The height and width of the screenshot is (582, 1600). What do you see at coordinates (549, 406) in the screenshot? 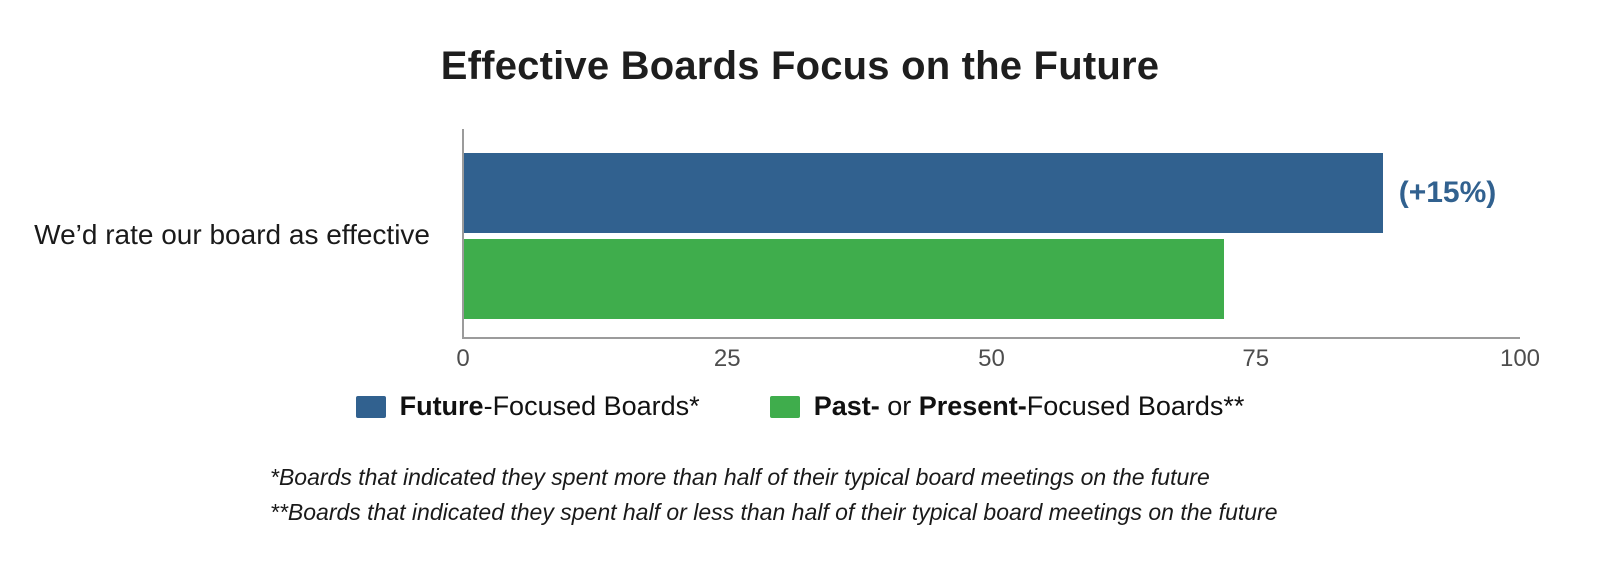
I see `legend-label-future: Future-Focused Boards*` at bounding box center [549, 406].